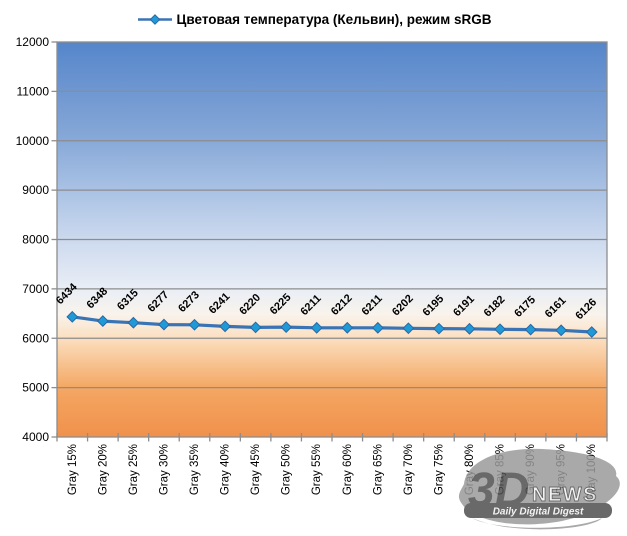 This screenshot has width=627, height=536. I want to click on x-tick-label: Gray 90%, so click(531, 469).